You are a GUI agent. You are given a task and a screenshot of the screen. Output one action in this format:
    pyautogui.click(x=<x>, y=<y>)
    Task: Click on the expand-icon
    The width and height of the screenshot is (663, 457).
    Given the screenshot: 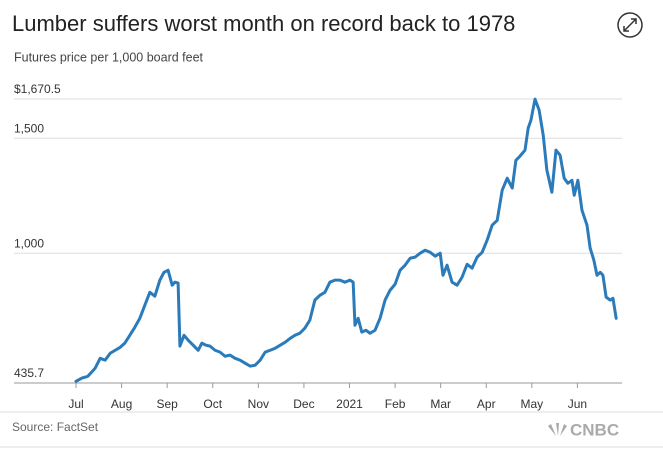 What is the action you would take?
    pyautogui.click(x=630, y=25)
    